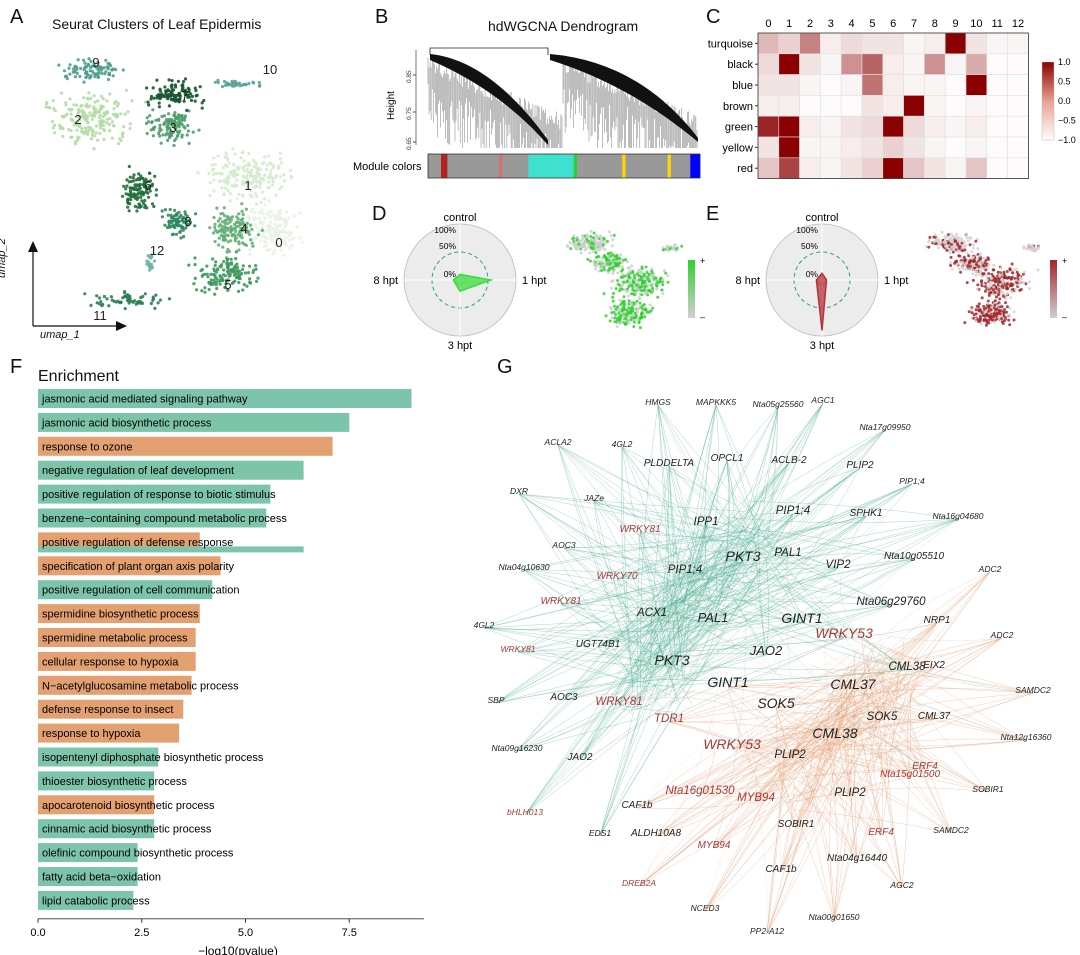  I want to click on network-gene-label: HMGS, so click(658, 402).